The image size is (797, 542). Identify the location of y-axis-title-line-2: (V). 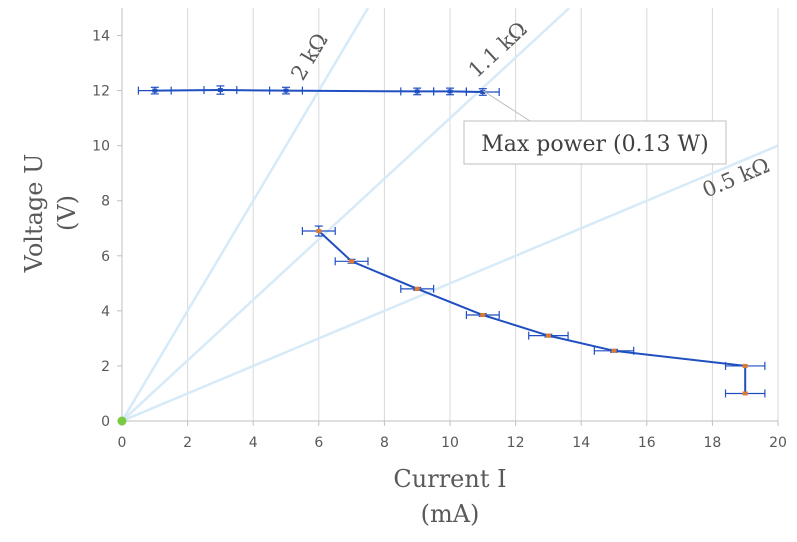
(67, 213).